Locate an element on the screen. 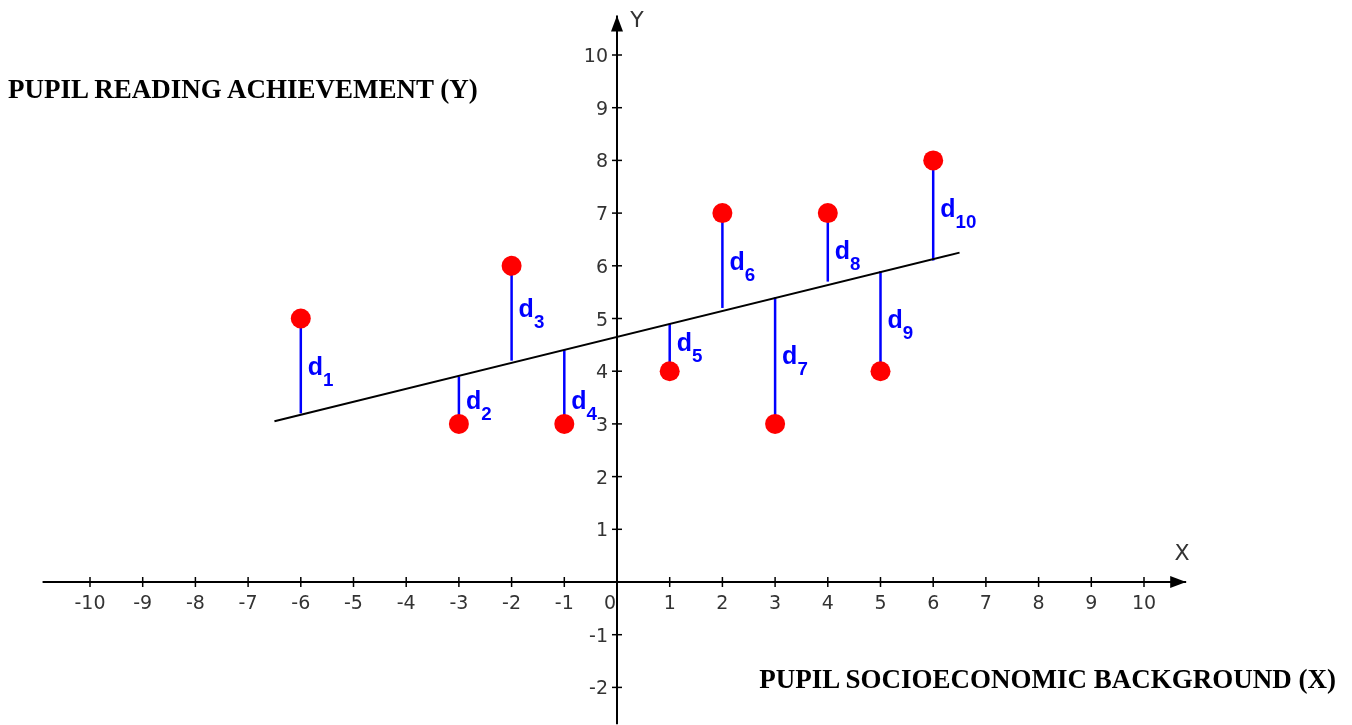 The height and width of the screenshot is (725, 1352). annotation: d$_{4}$ is located at coordinates (584, 405).